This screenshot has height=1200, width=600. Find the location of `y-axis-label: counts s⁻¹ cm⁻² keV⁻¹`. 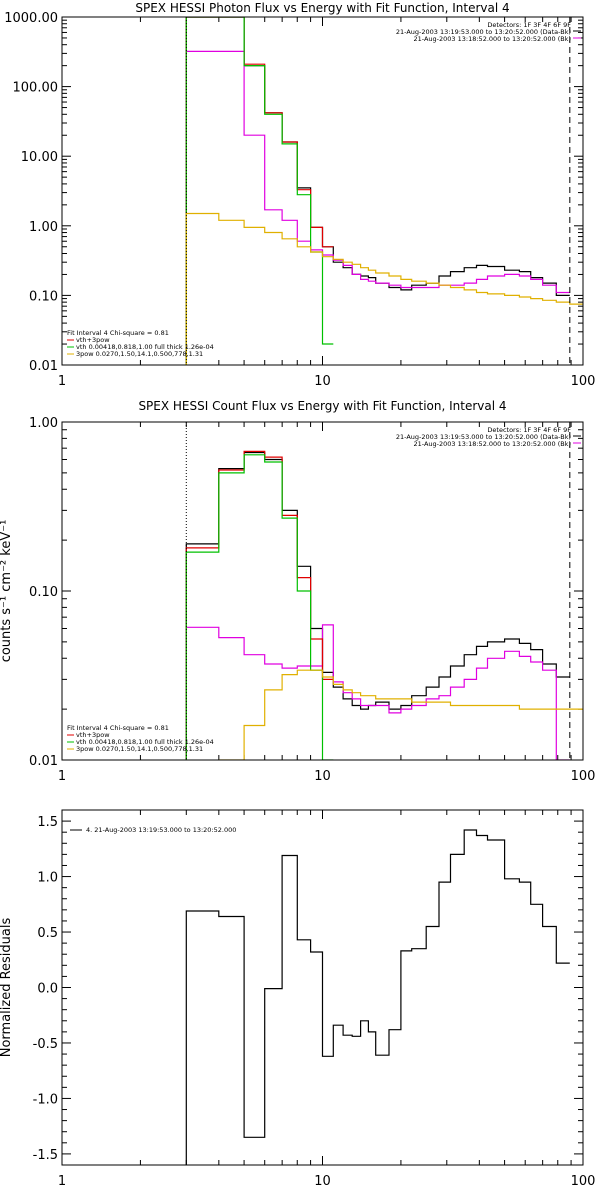

y-axis-label: counts s⁻¹ cm⁻² keV⁻¹ is located at coordinates (7, 591).